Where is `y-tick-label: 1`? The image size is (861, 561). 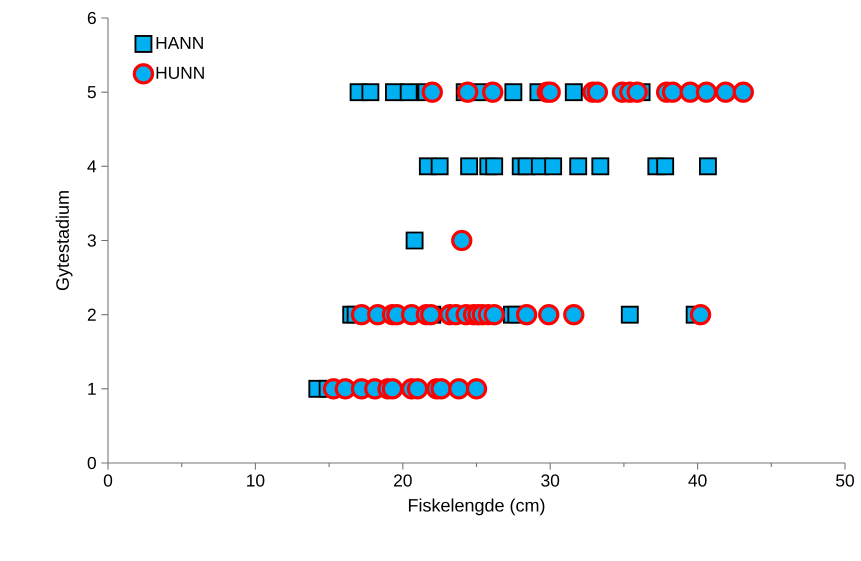
y-tick-label: 1 is located at coordinates (92, 388).